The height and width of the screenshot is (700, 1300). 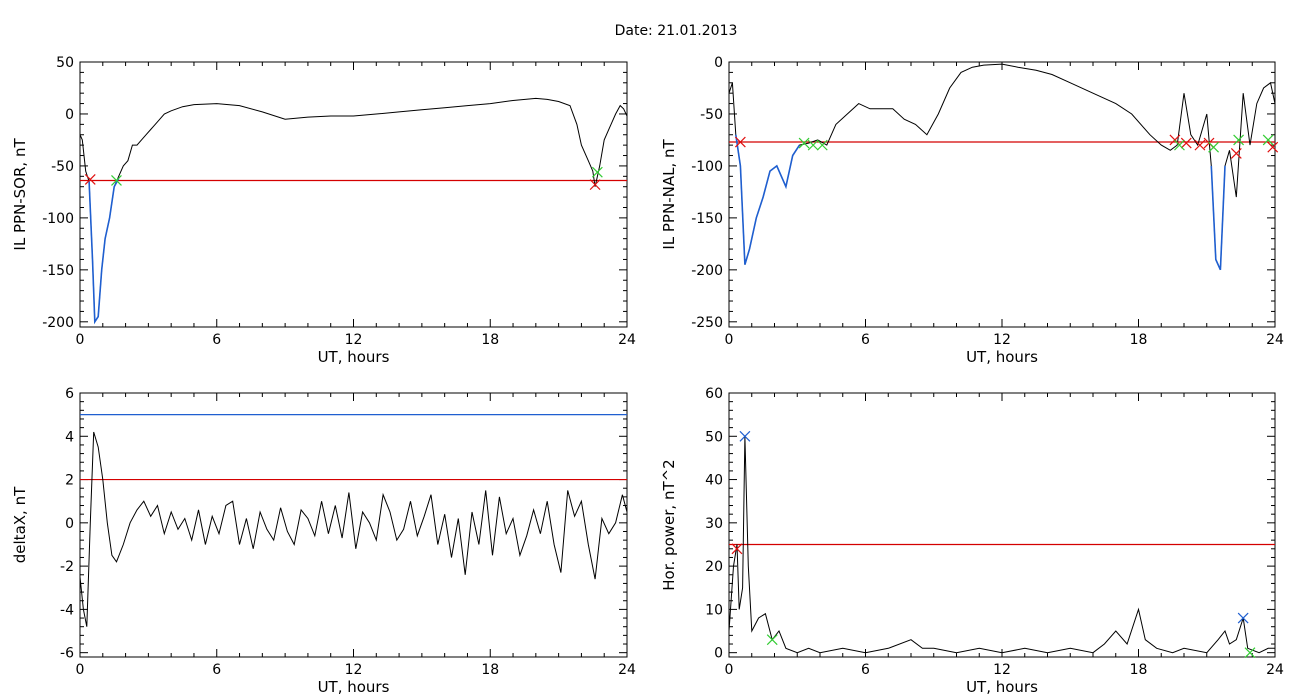 What do you see at coordinates (67, 567) in the screenshot?
I see `y-tick-label: -2` at bounding box center [67, 567].